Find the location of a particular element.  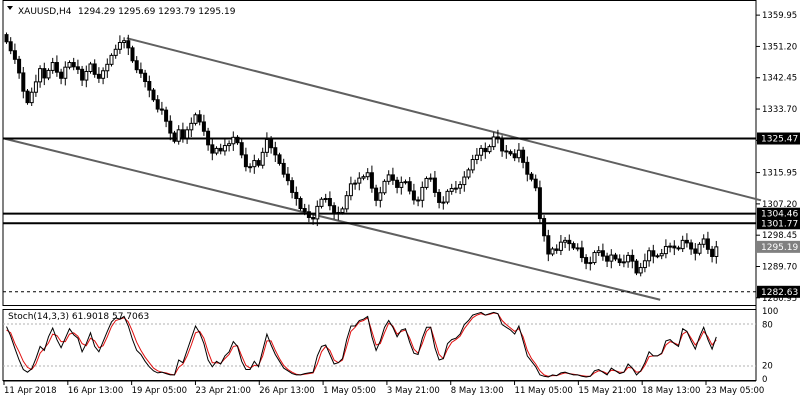

level-tag: 1282.63 is located at coordinates (779, 293).